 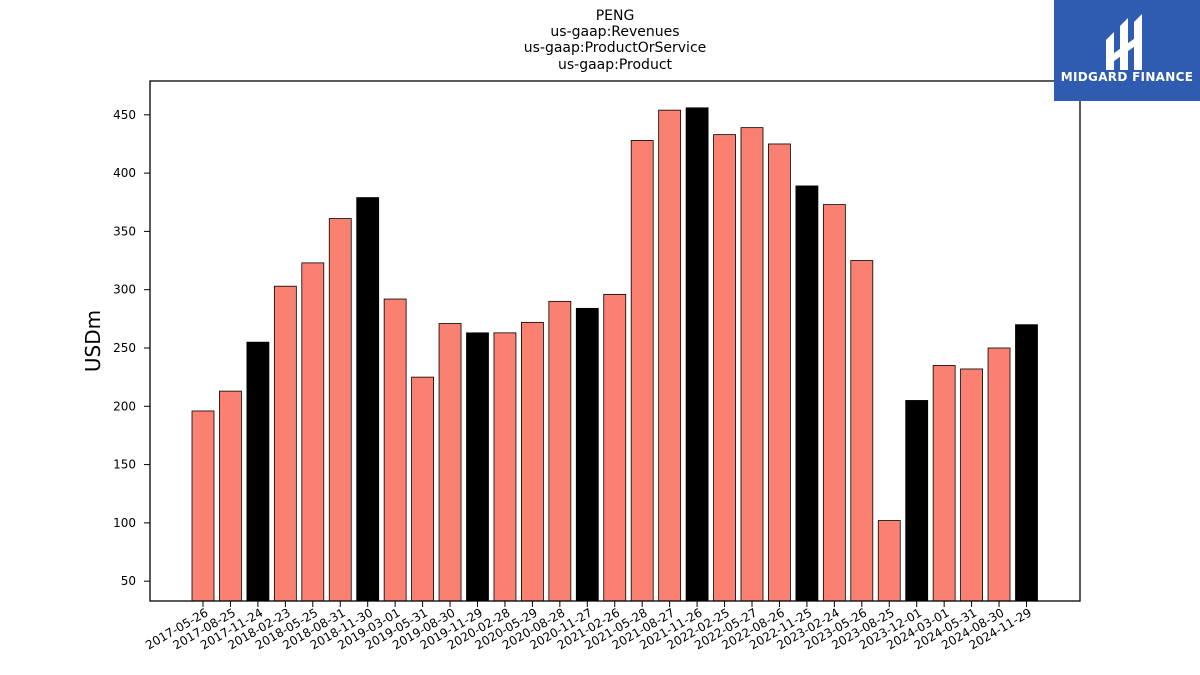 I want to click on chart-title-line-3: us-gaap:ProductOrService, so click(x=615, y=48).